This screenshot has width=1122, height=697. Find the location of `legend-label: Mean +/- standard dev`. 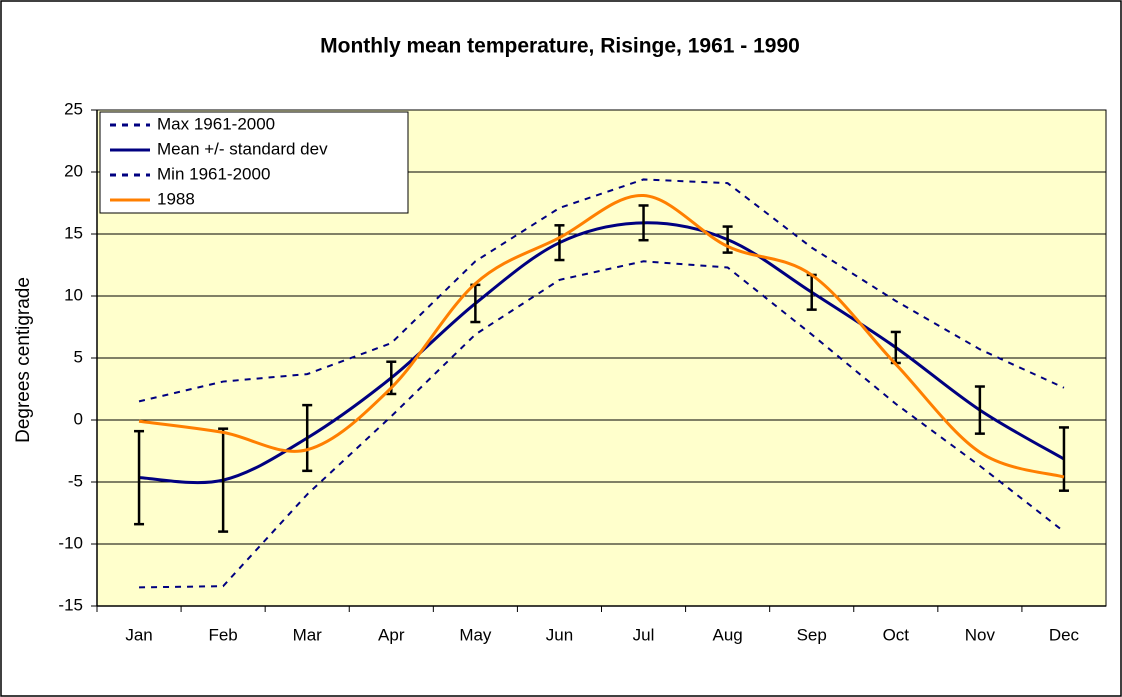

legend-label: Mean +/- standard dev is located at coordinates (242, 148).